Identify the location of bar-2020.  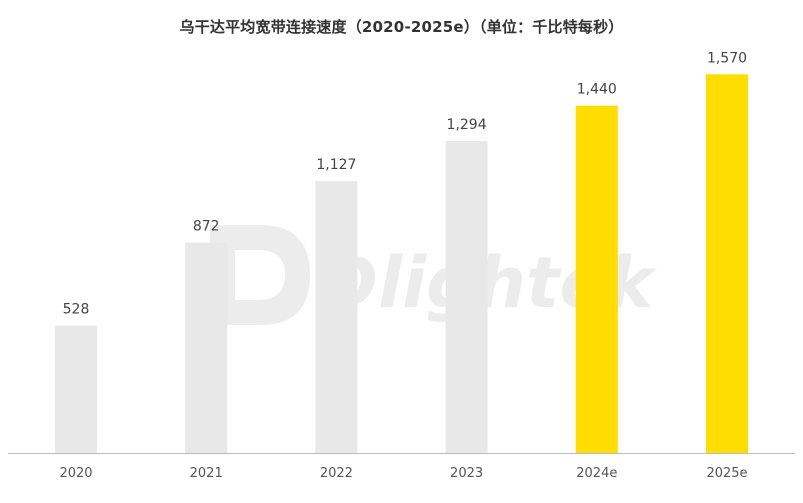
(76, 389).